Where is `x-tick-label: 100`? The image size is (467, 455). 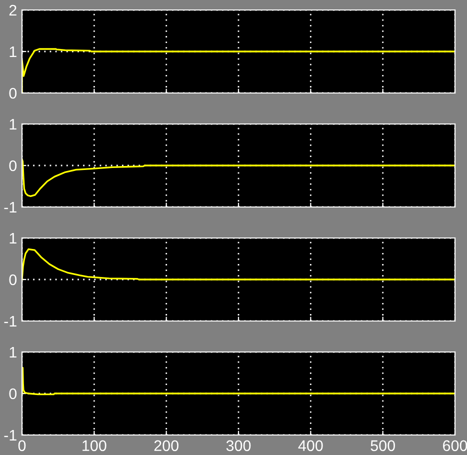
x-tick-label: 100 is located at coordinates (94, 446).